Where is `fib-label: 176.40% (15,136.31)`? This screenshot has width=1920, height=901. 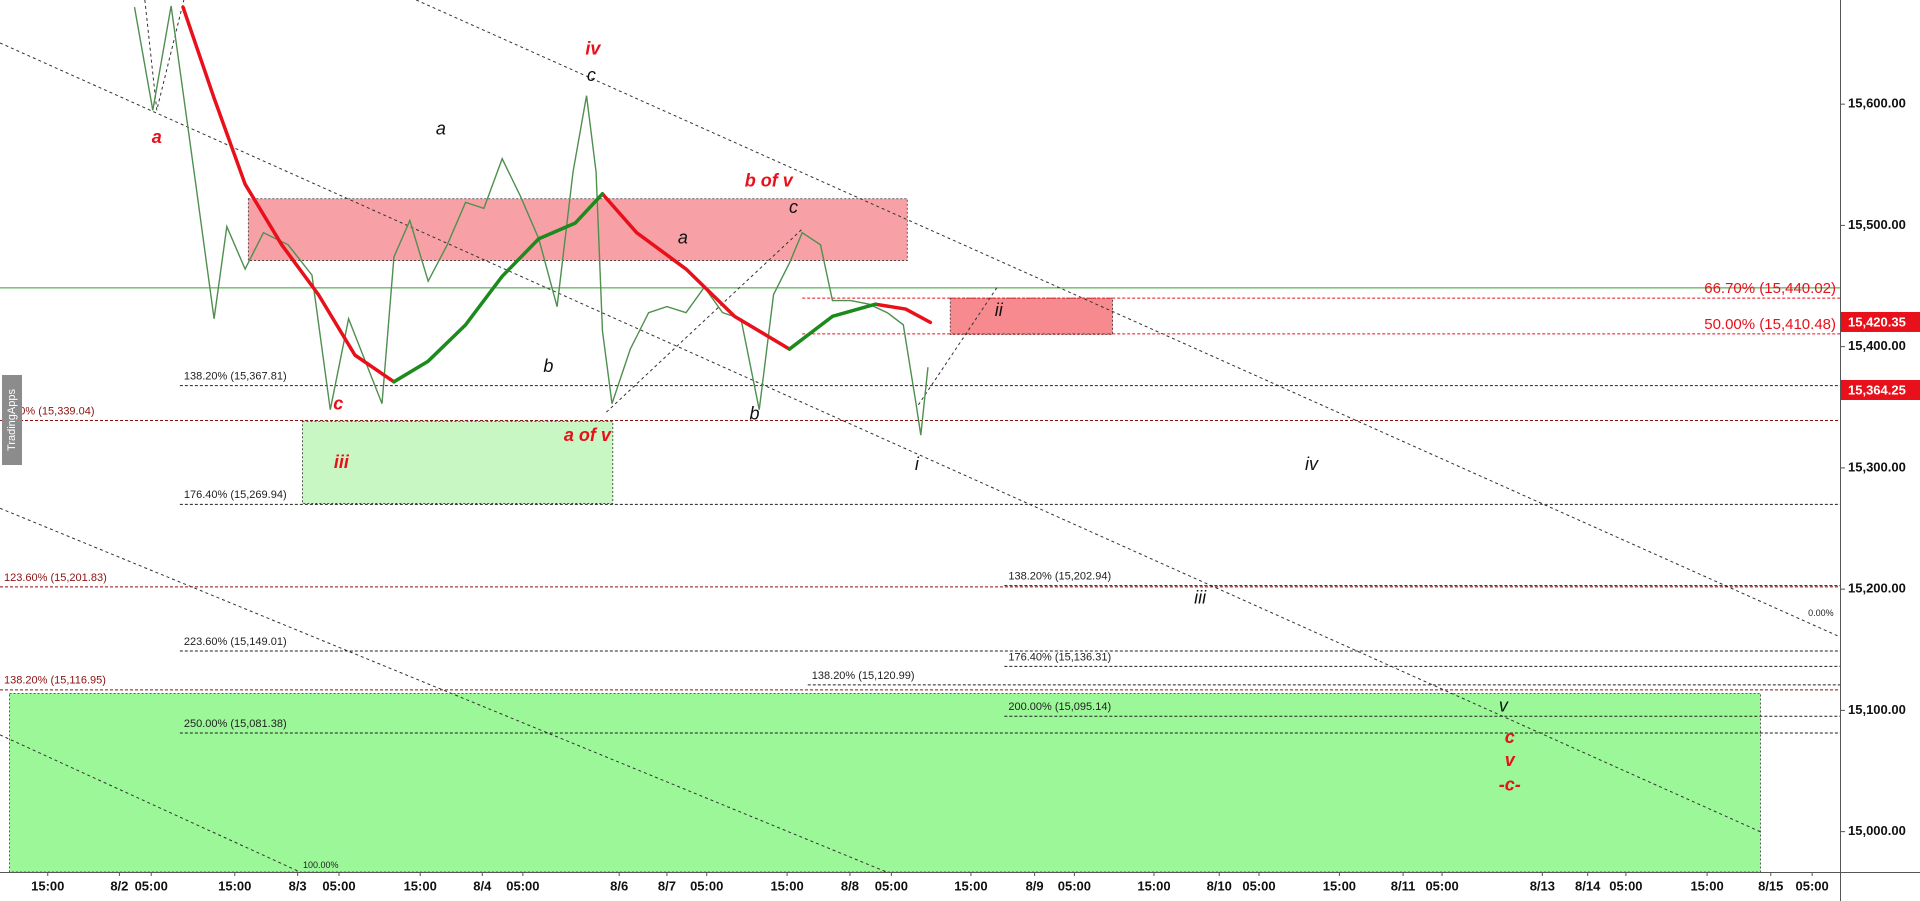 fib-label: 176.40% (15,136.31) is located at coordinates (1059, 657).